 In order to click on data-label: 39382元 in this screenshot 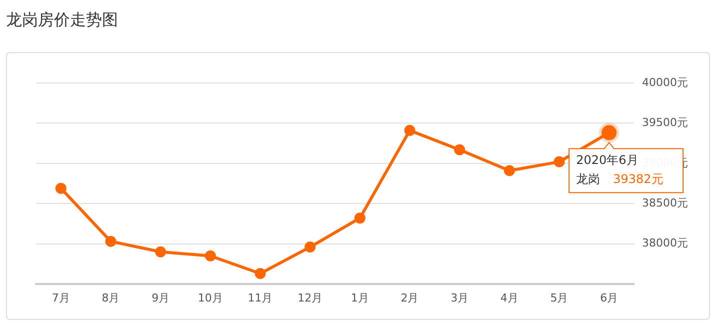, I will do `click(638, 179)`.